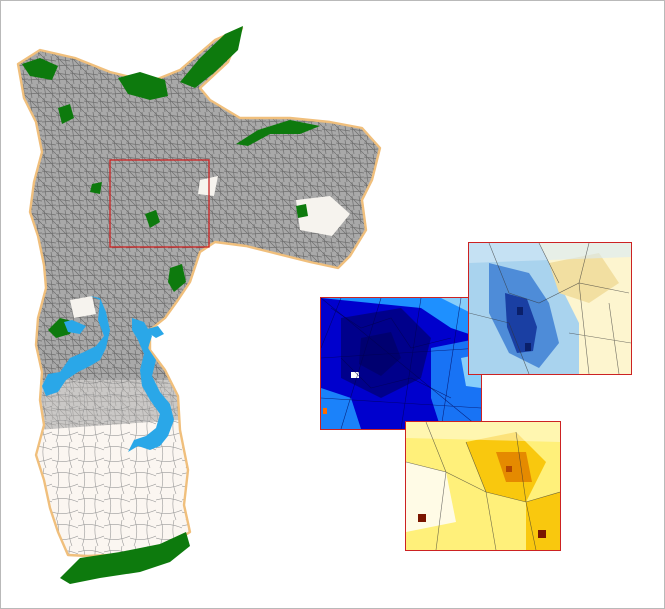 Image resolution: width=665 pixels, height=609 pixels. I want to click on park-center, so click(152, 219).